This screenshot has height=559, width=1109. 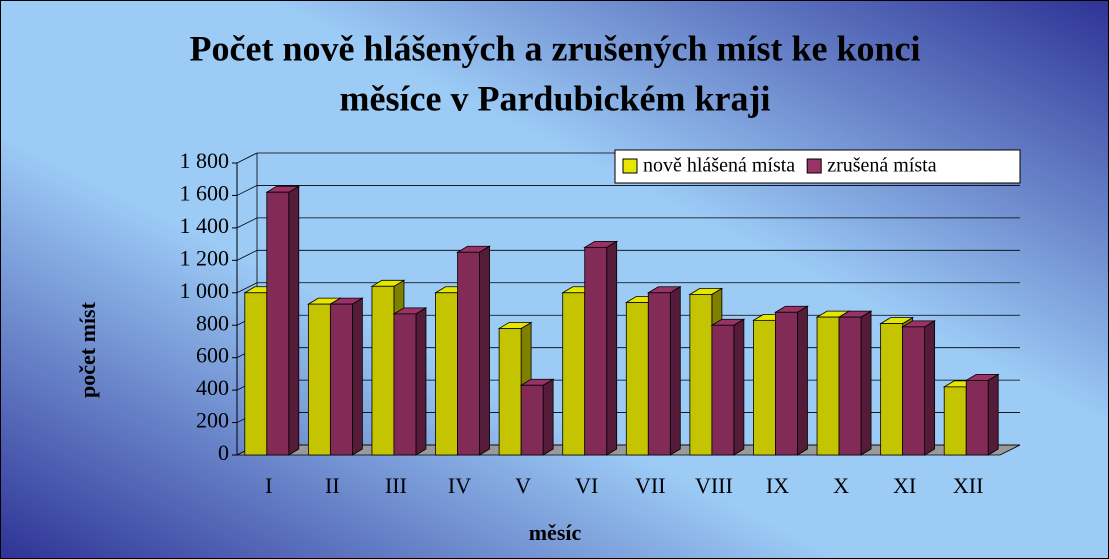 What do you see at coordinates (714, 485) in the screenshot?
I see `x-tick-label: VIII` at bounding box center [714, 485].